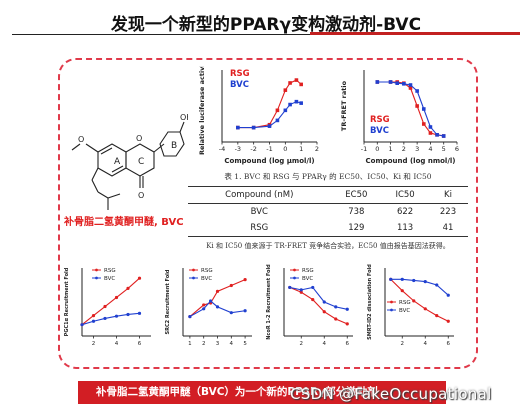 The height and width of the screenshot is (415, 532). I want to click on x-tick-label: -2, so click(253, 149).